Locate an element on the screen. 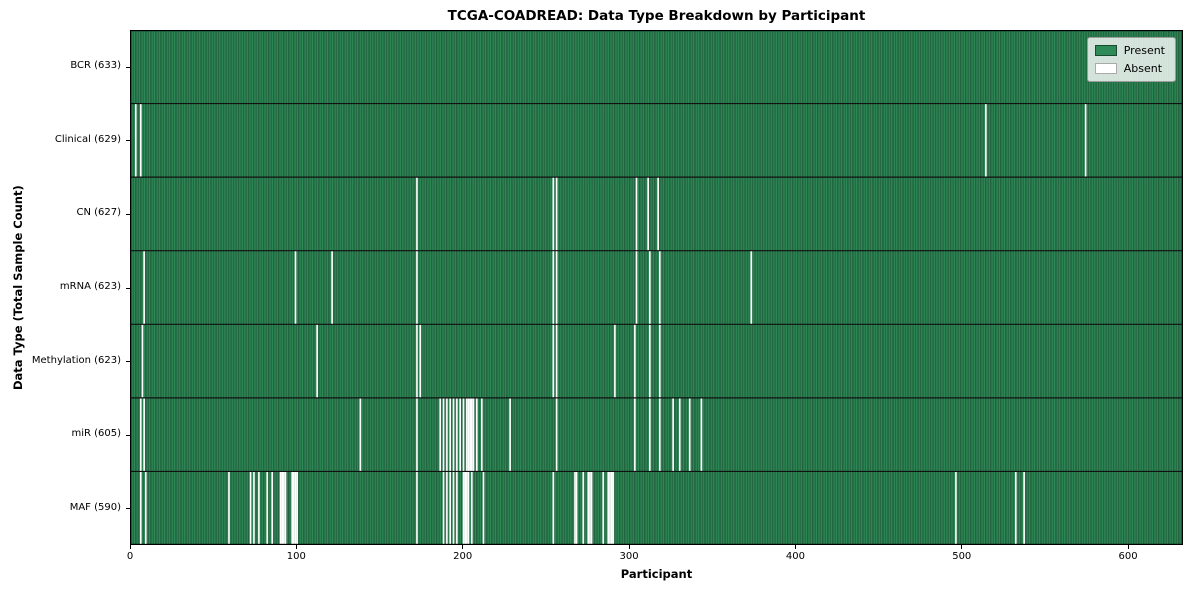 The image size is (1200, 600). row-CN is located at coordinates (656, 213).